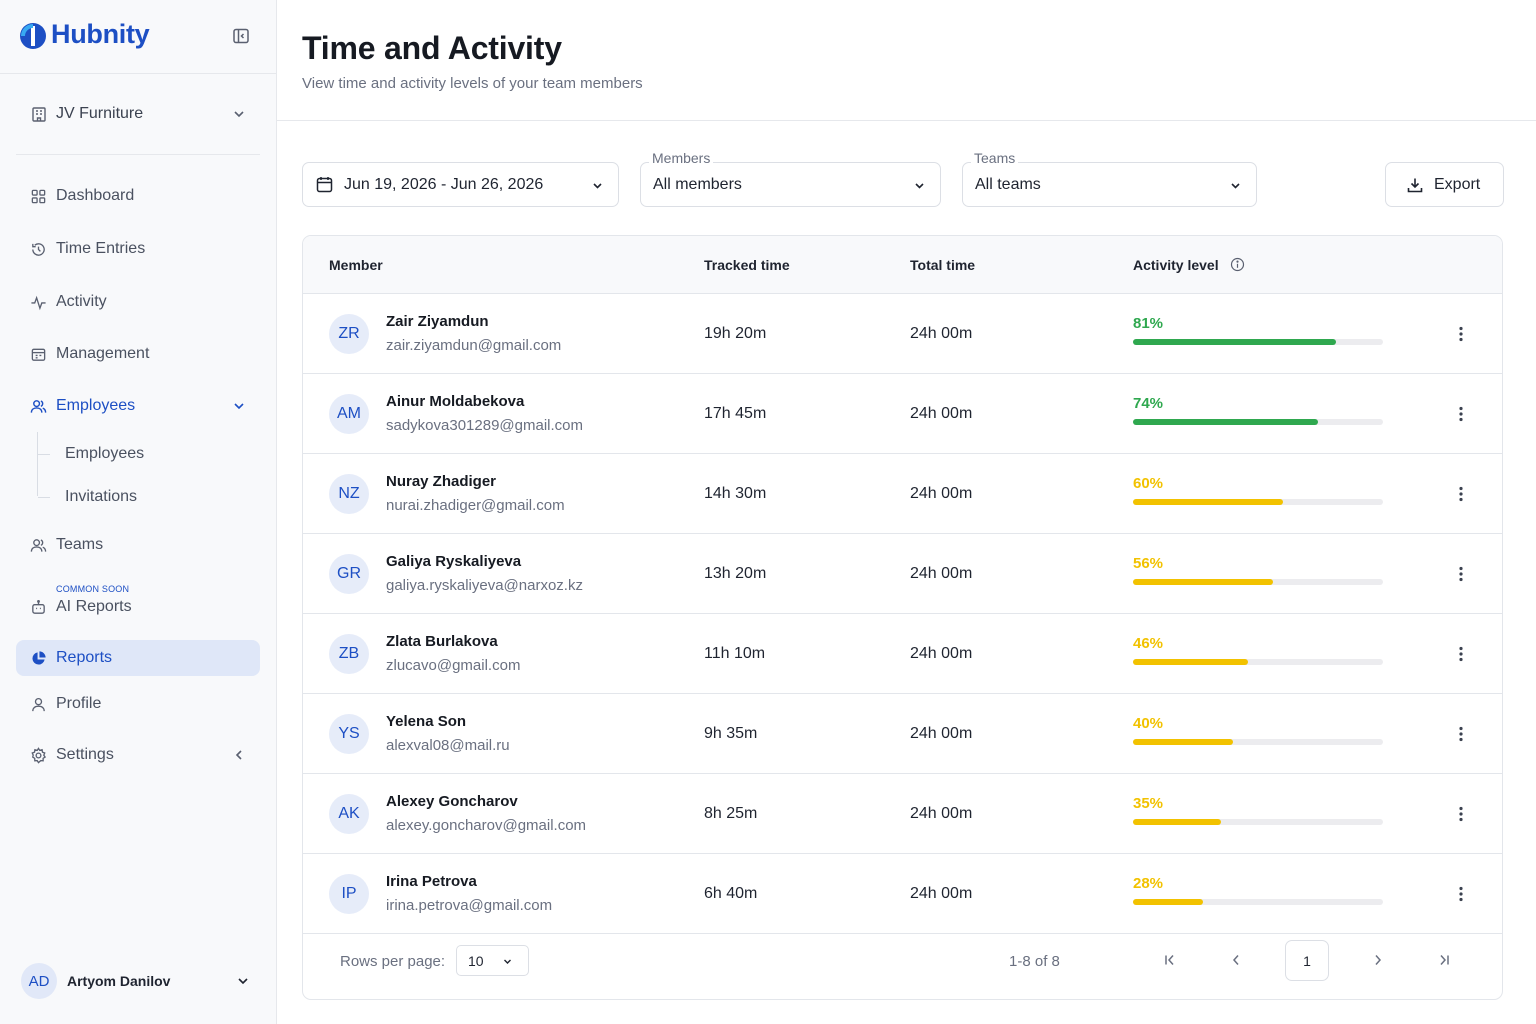  I want to click on current-page-button: 1, so click(1307, 960).